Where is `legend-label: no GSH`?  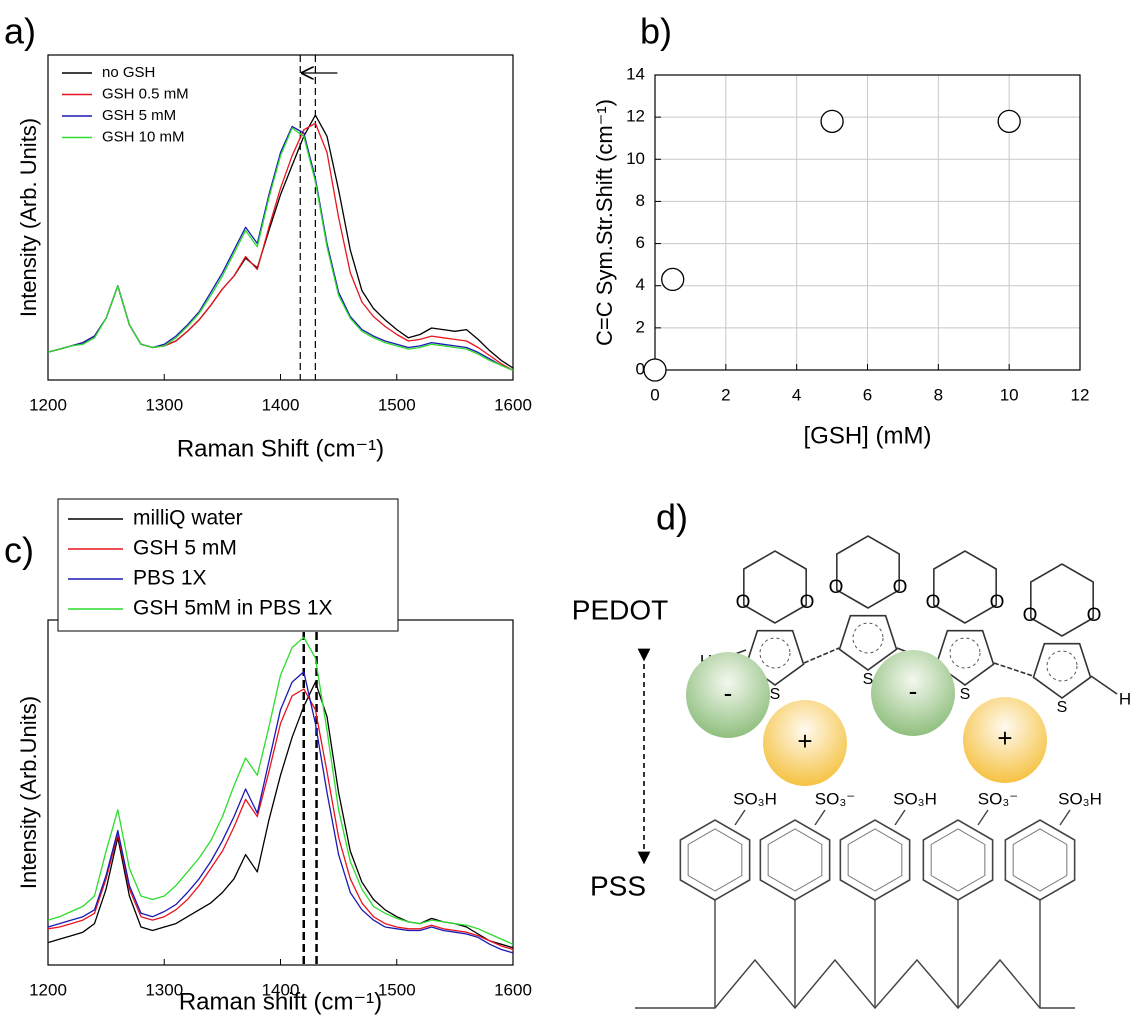
legend-label: no GSH is located at coordinates (128, 72).